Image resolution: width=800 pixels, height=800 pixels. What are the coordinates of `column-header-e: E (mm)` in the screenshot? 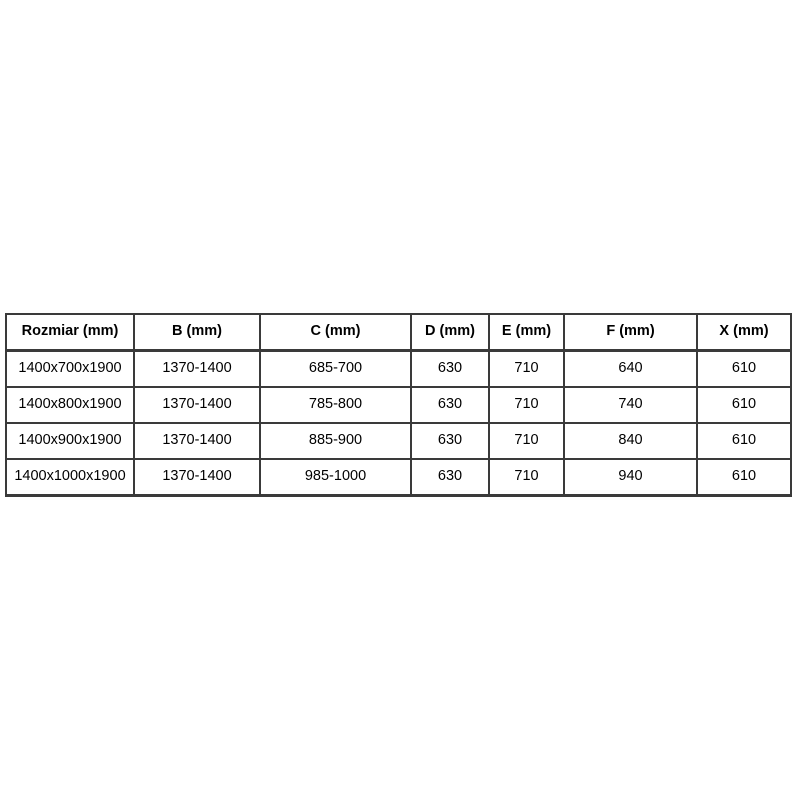 It's located at (527, 332).